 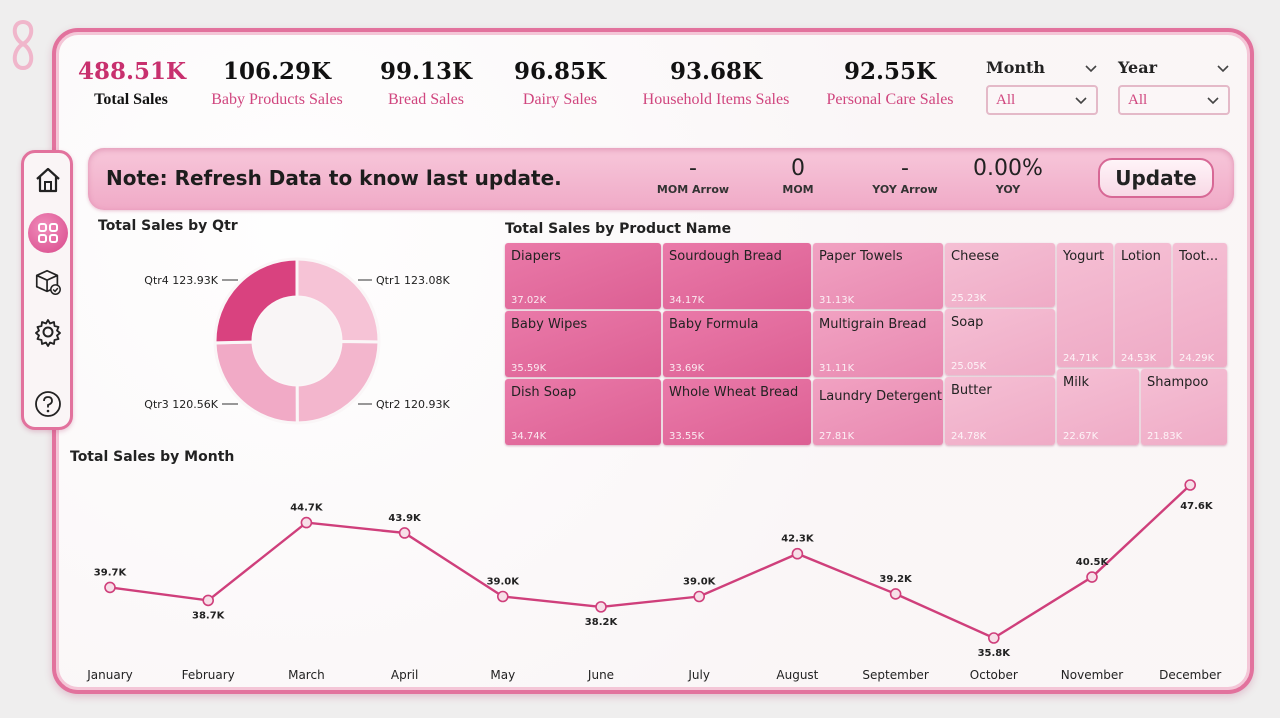 I want to click on package-check-icon, so click(x=48, y=282).